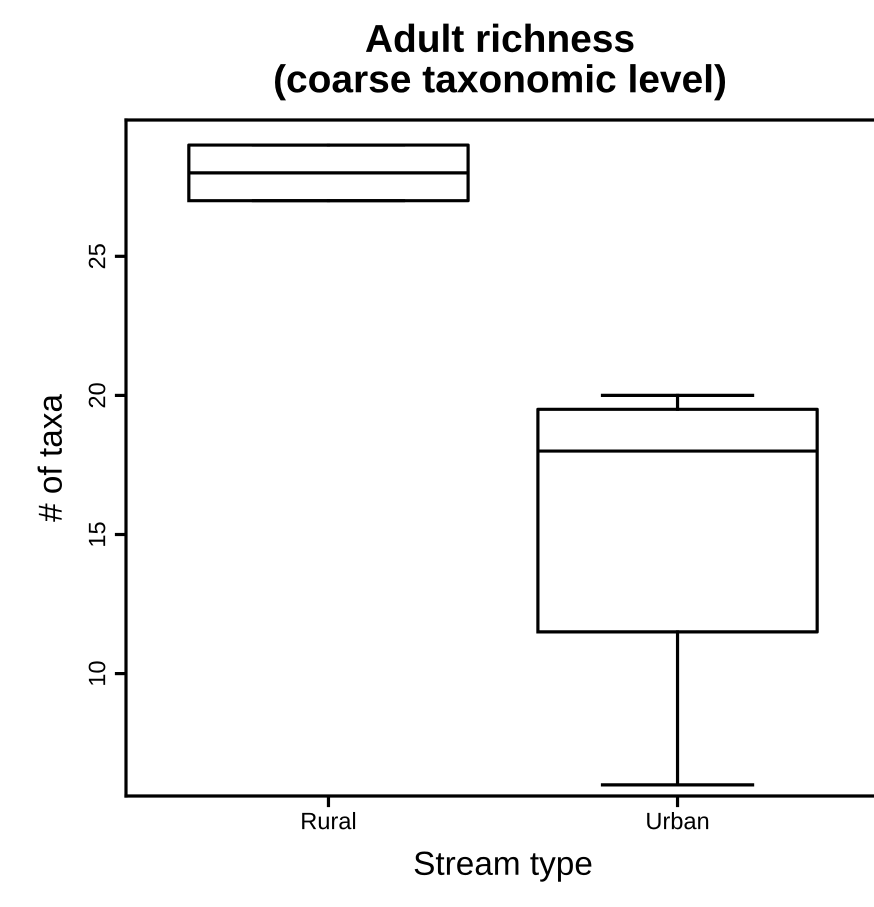  What do you see at coordinates (500, 62) in the screenshot?
I see `chart-title: Adult richness (coarse taxonomic level)` at bounding box center [500, 62].